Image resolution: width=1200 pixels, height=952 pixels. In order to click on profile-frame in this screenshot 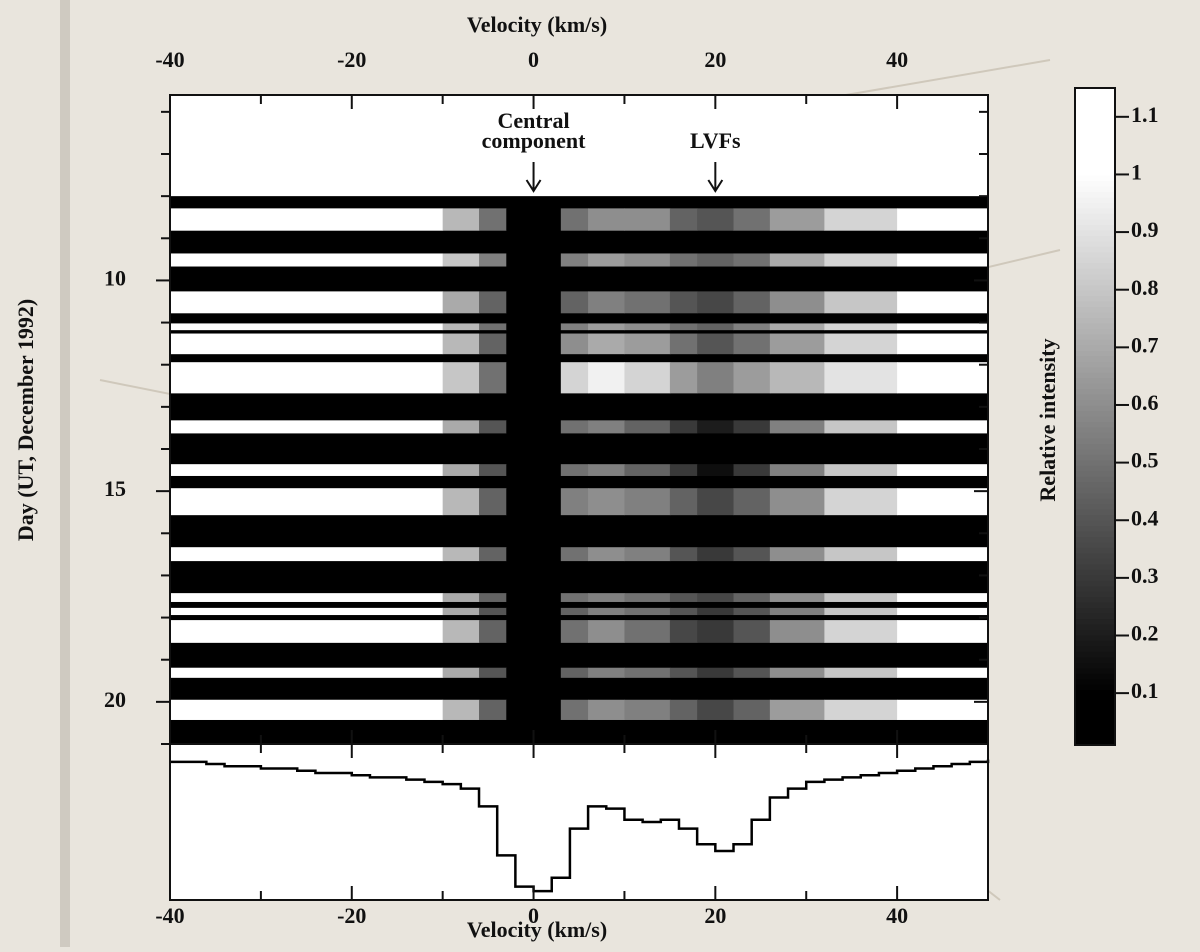, I will do `click(579, 822)`.